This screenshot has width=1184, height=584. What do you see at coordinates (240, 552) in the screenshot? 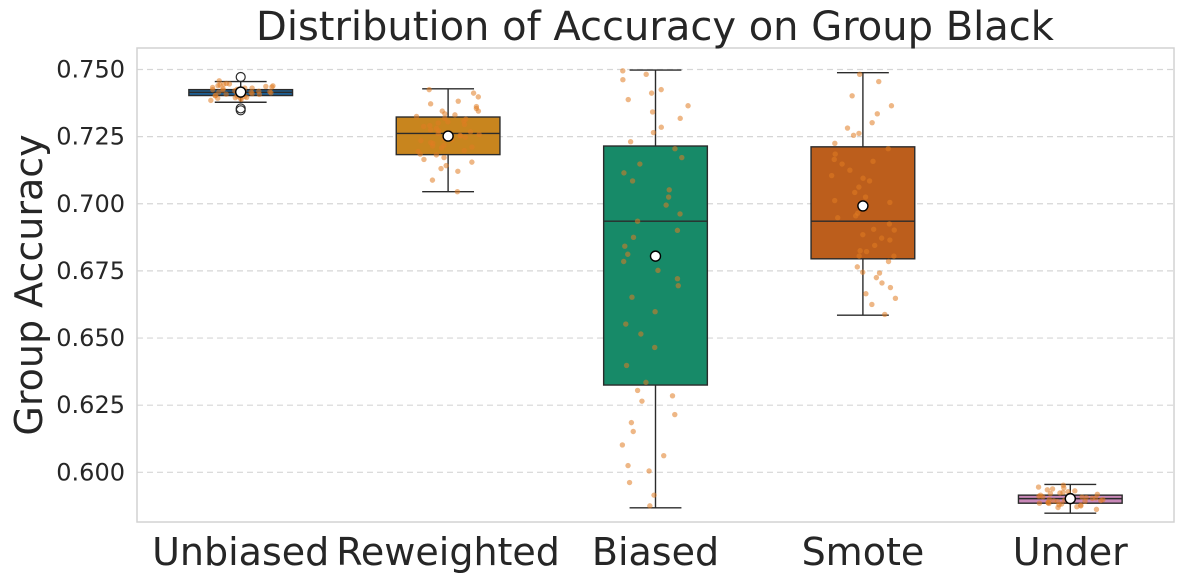
I see `x-tick-label: Unbiased` at bounding box center [240, 552].